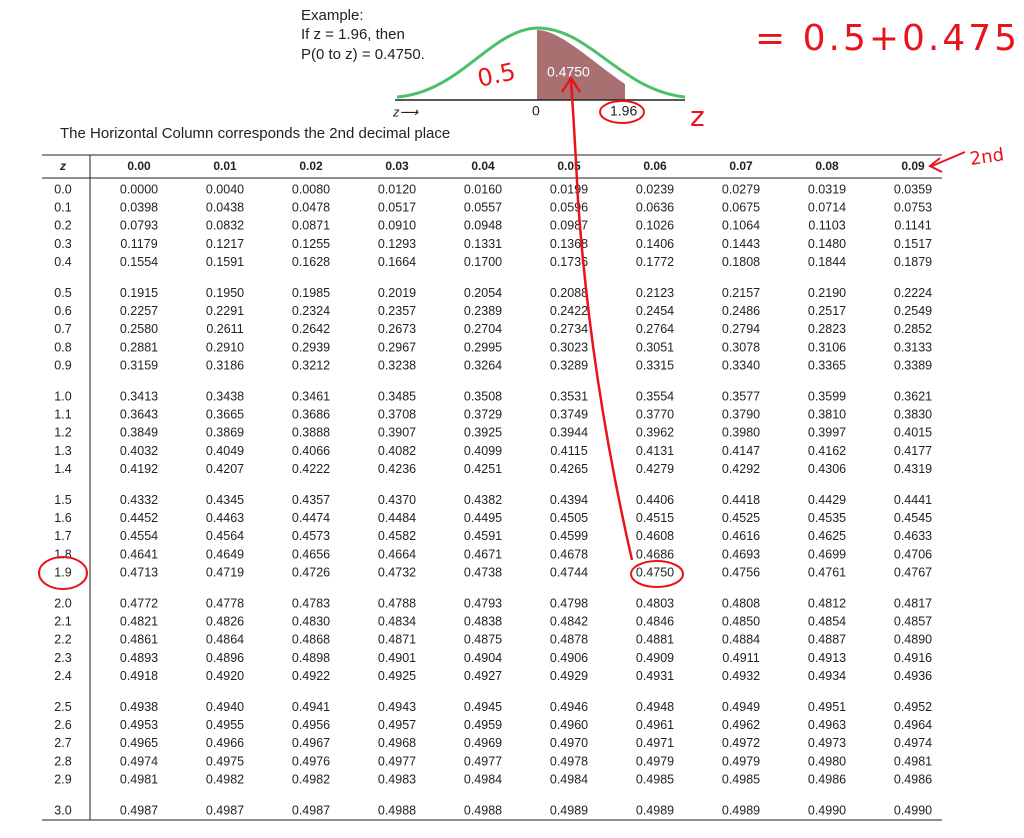 This screenshot has height=838, width=1024. What do you see at coordinates (913, 166) in the screenshot?
I see `table-header: 0.09` at bounding box center [913, 166].